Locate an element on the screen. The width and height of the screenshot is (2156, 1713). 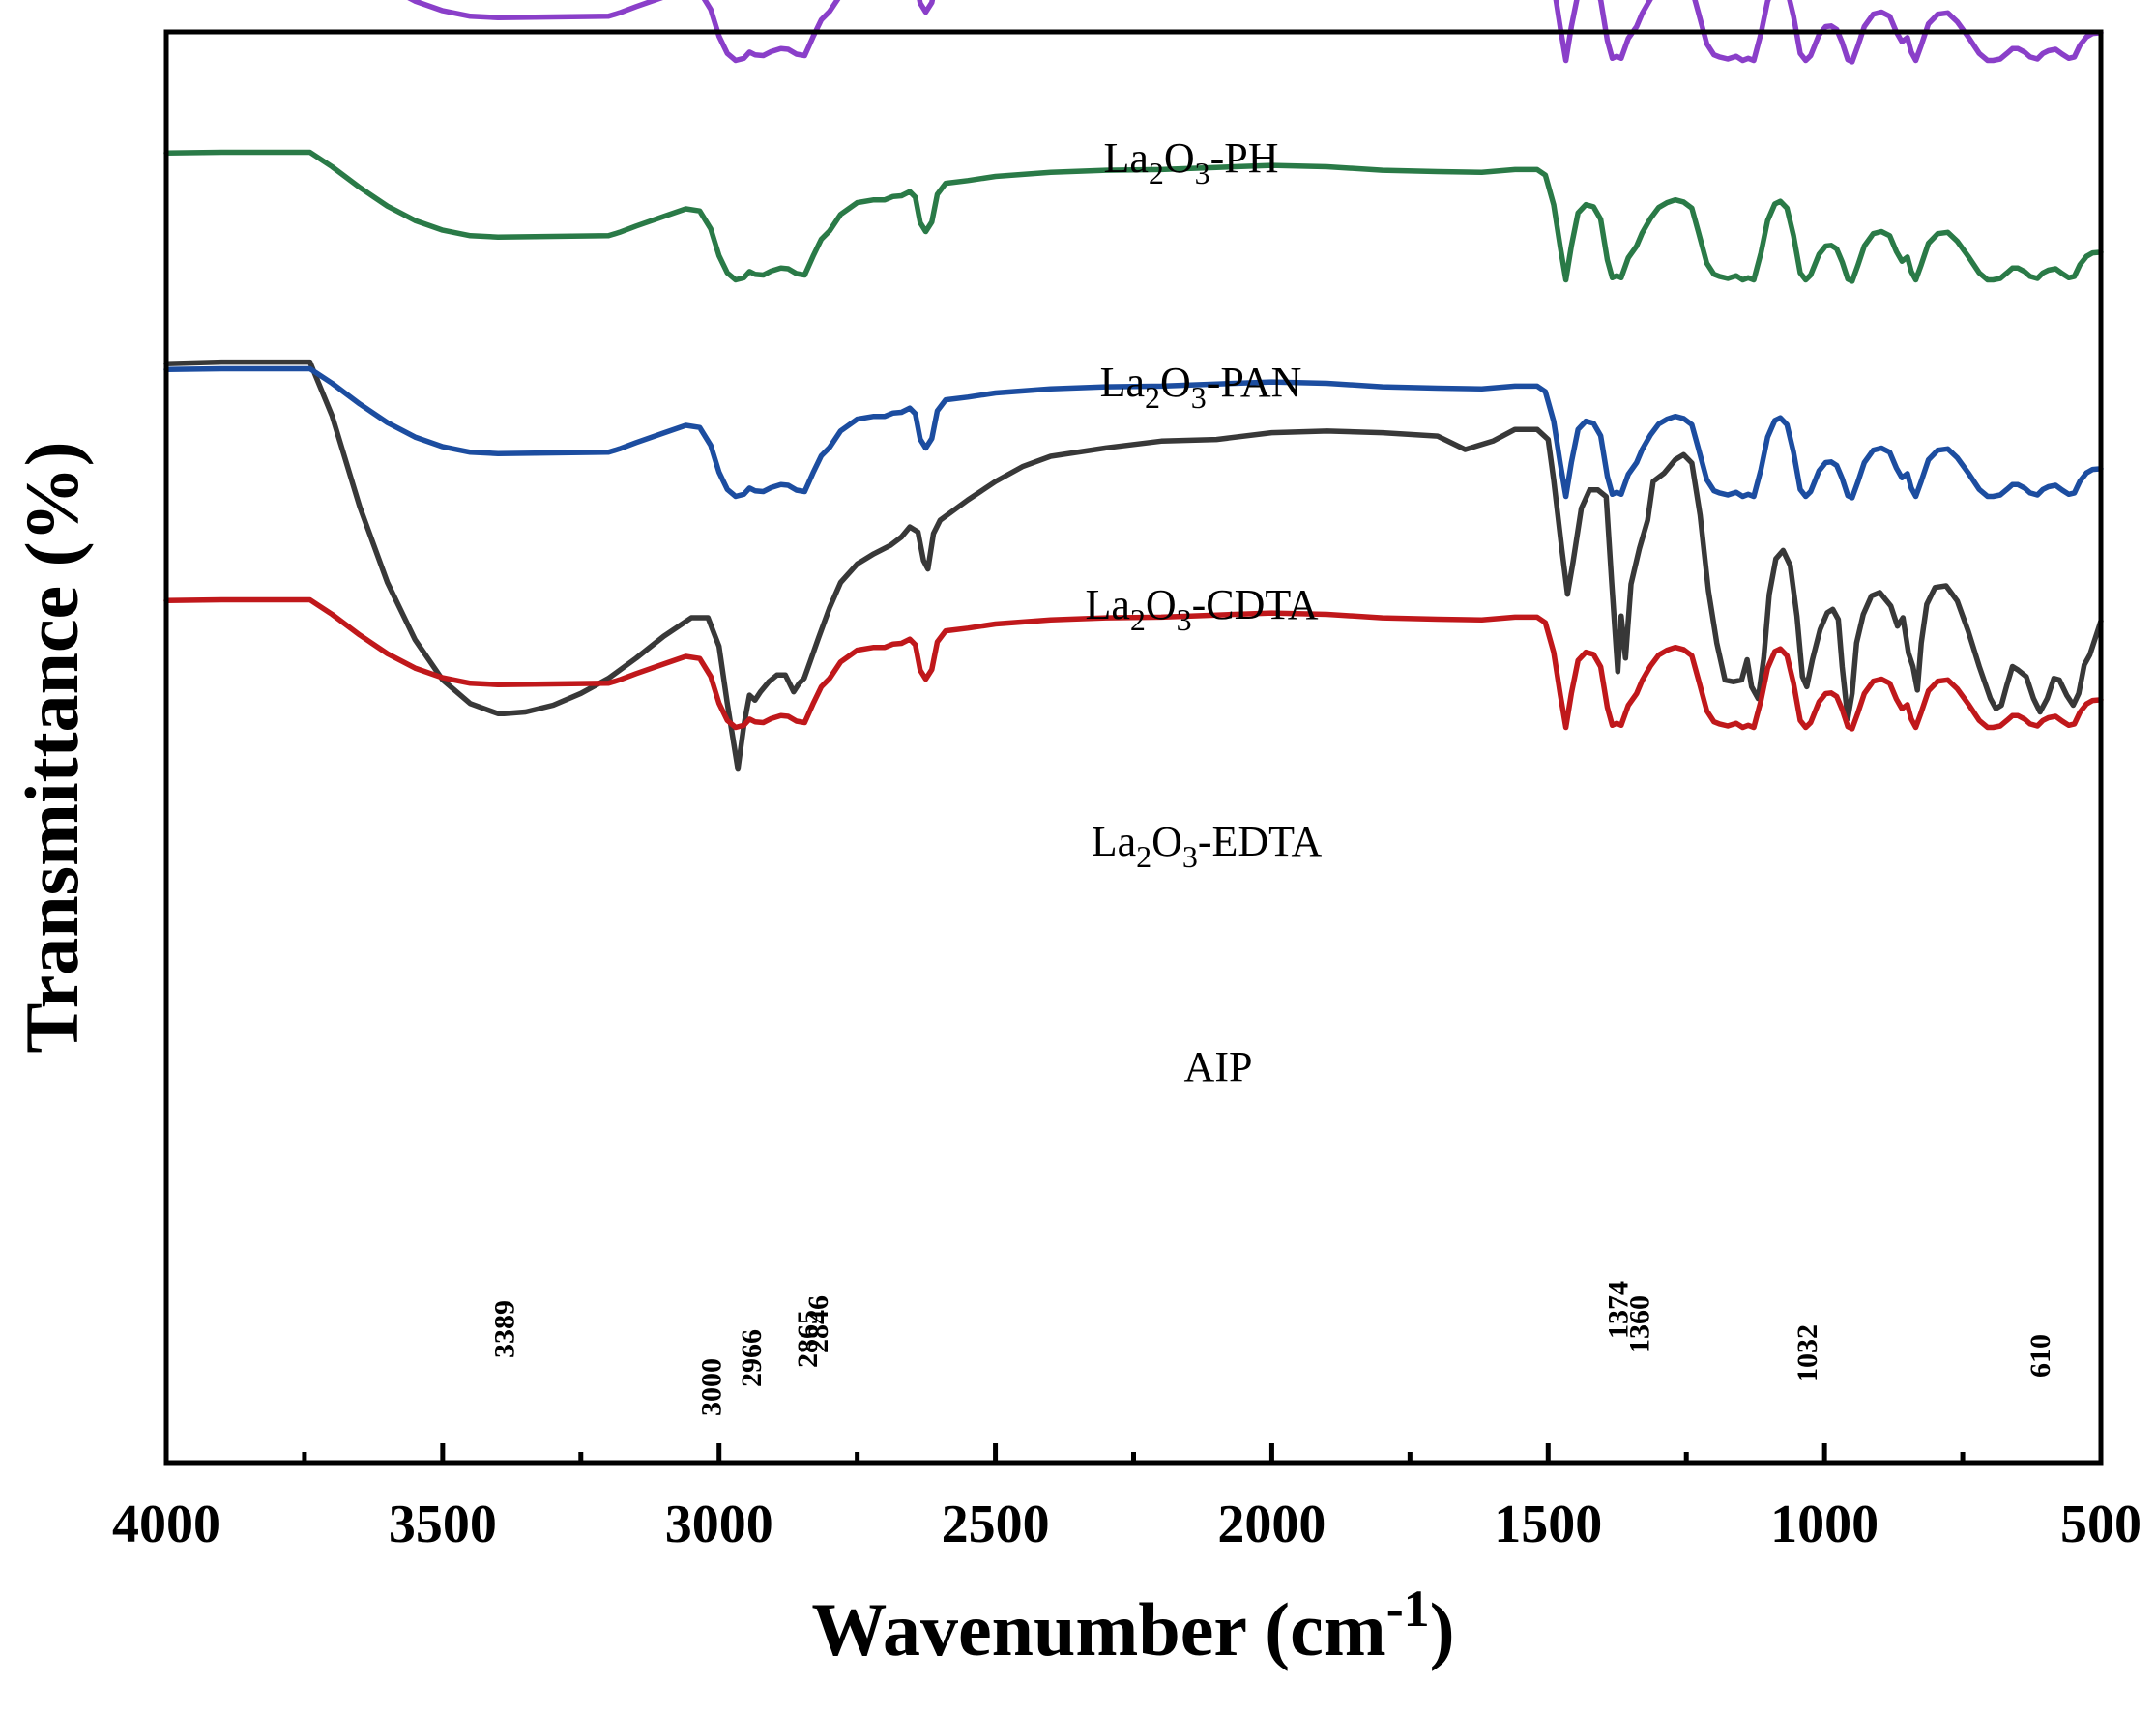
peak-label-1360: 1360 is located at coordinates (1639, 1324).